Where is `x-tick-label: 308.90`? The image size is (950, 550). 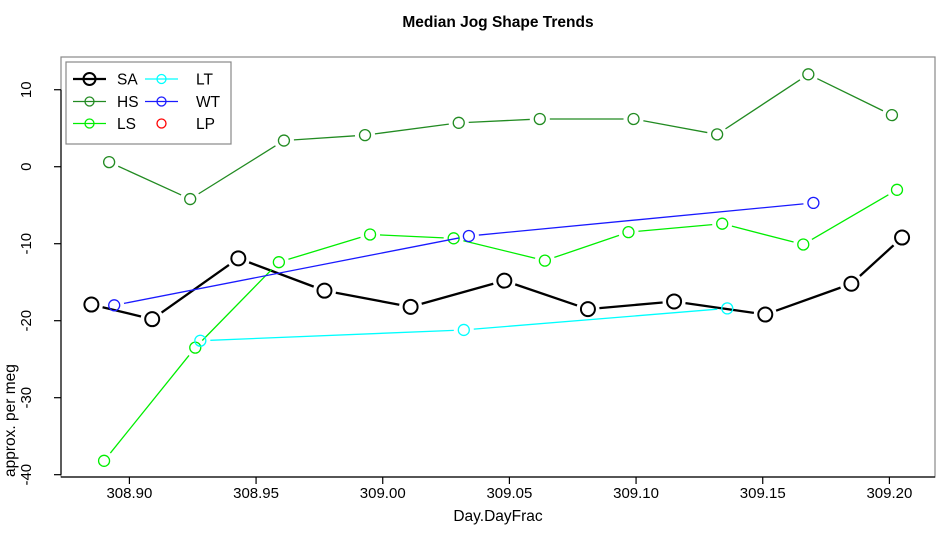
x-tick-label: 308.90 is located at coordinates (129, 493).